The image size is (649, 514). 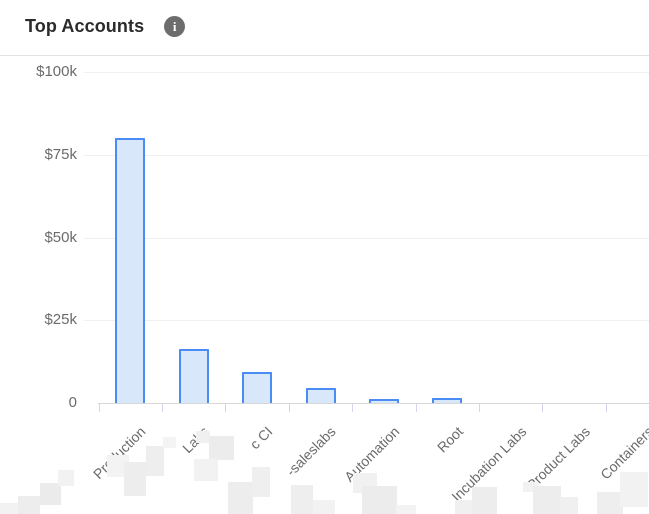 I want to click on y-axis-label: $100k, so click(x=56, y=71).